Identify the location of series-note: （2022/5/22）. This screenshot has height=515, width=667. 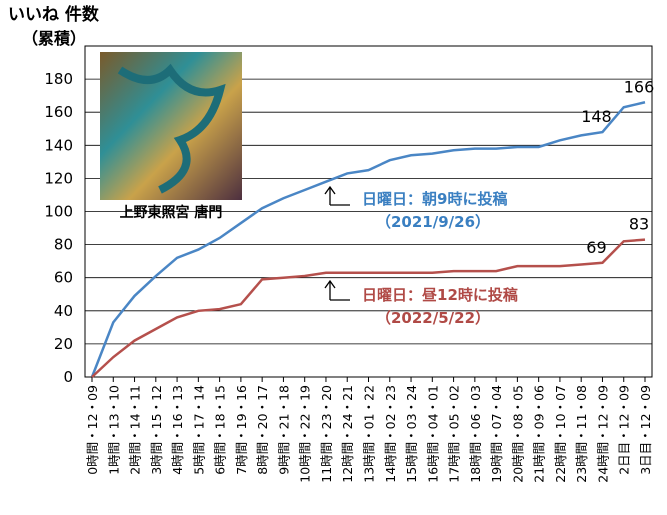
(433, 318).